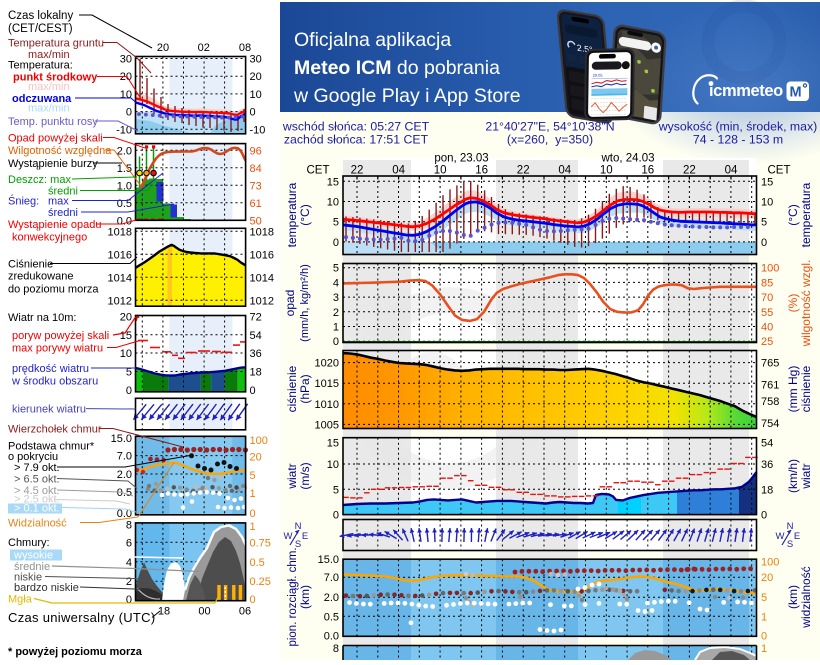 Image resolution: width=820 pixels, height=665 pixels. What do you see at coordinates (49, 109) in the screenshot?
I see `svg-text: max/min` at bounding box center [49, 109].